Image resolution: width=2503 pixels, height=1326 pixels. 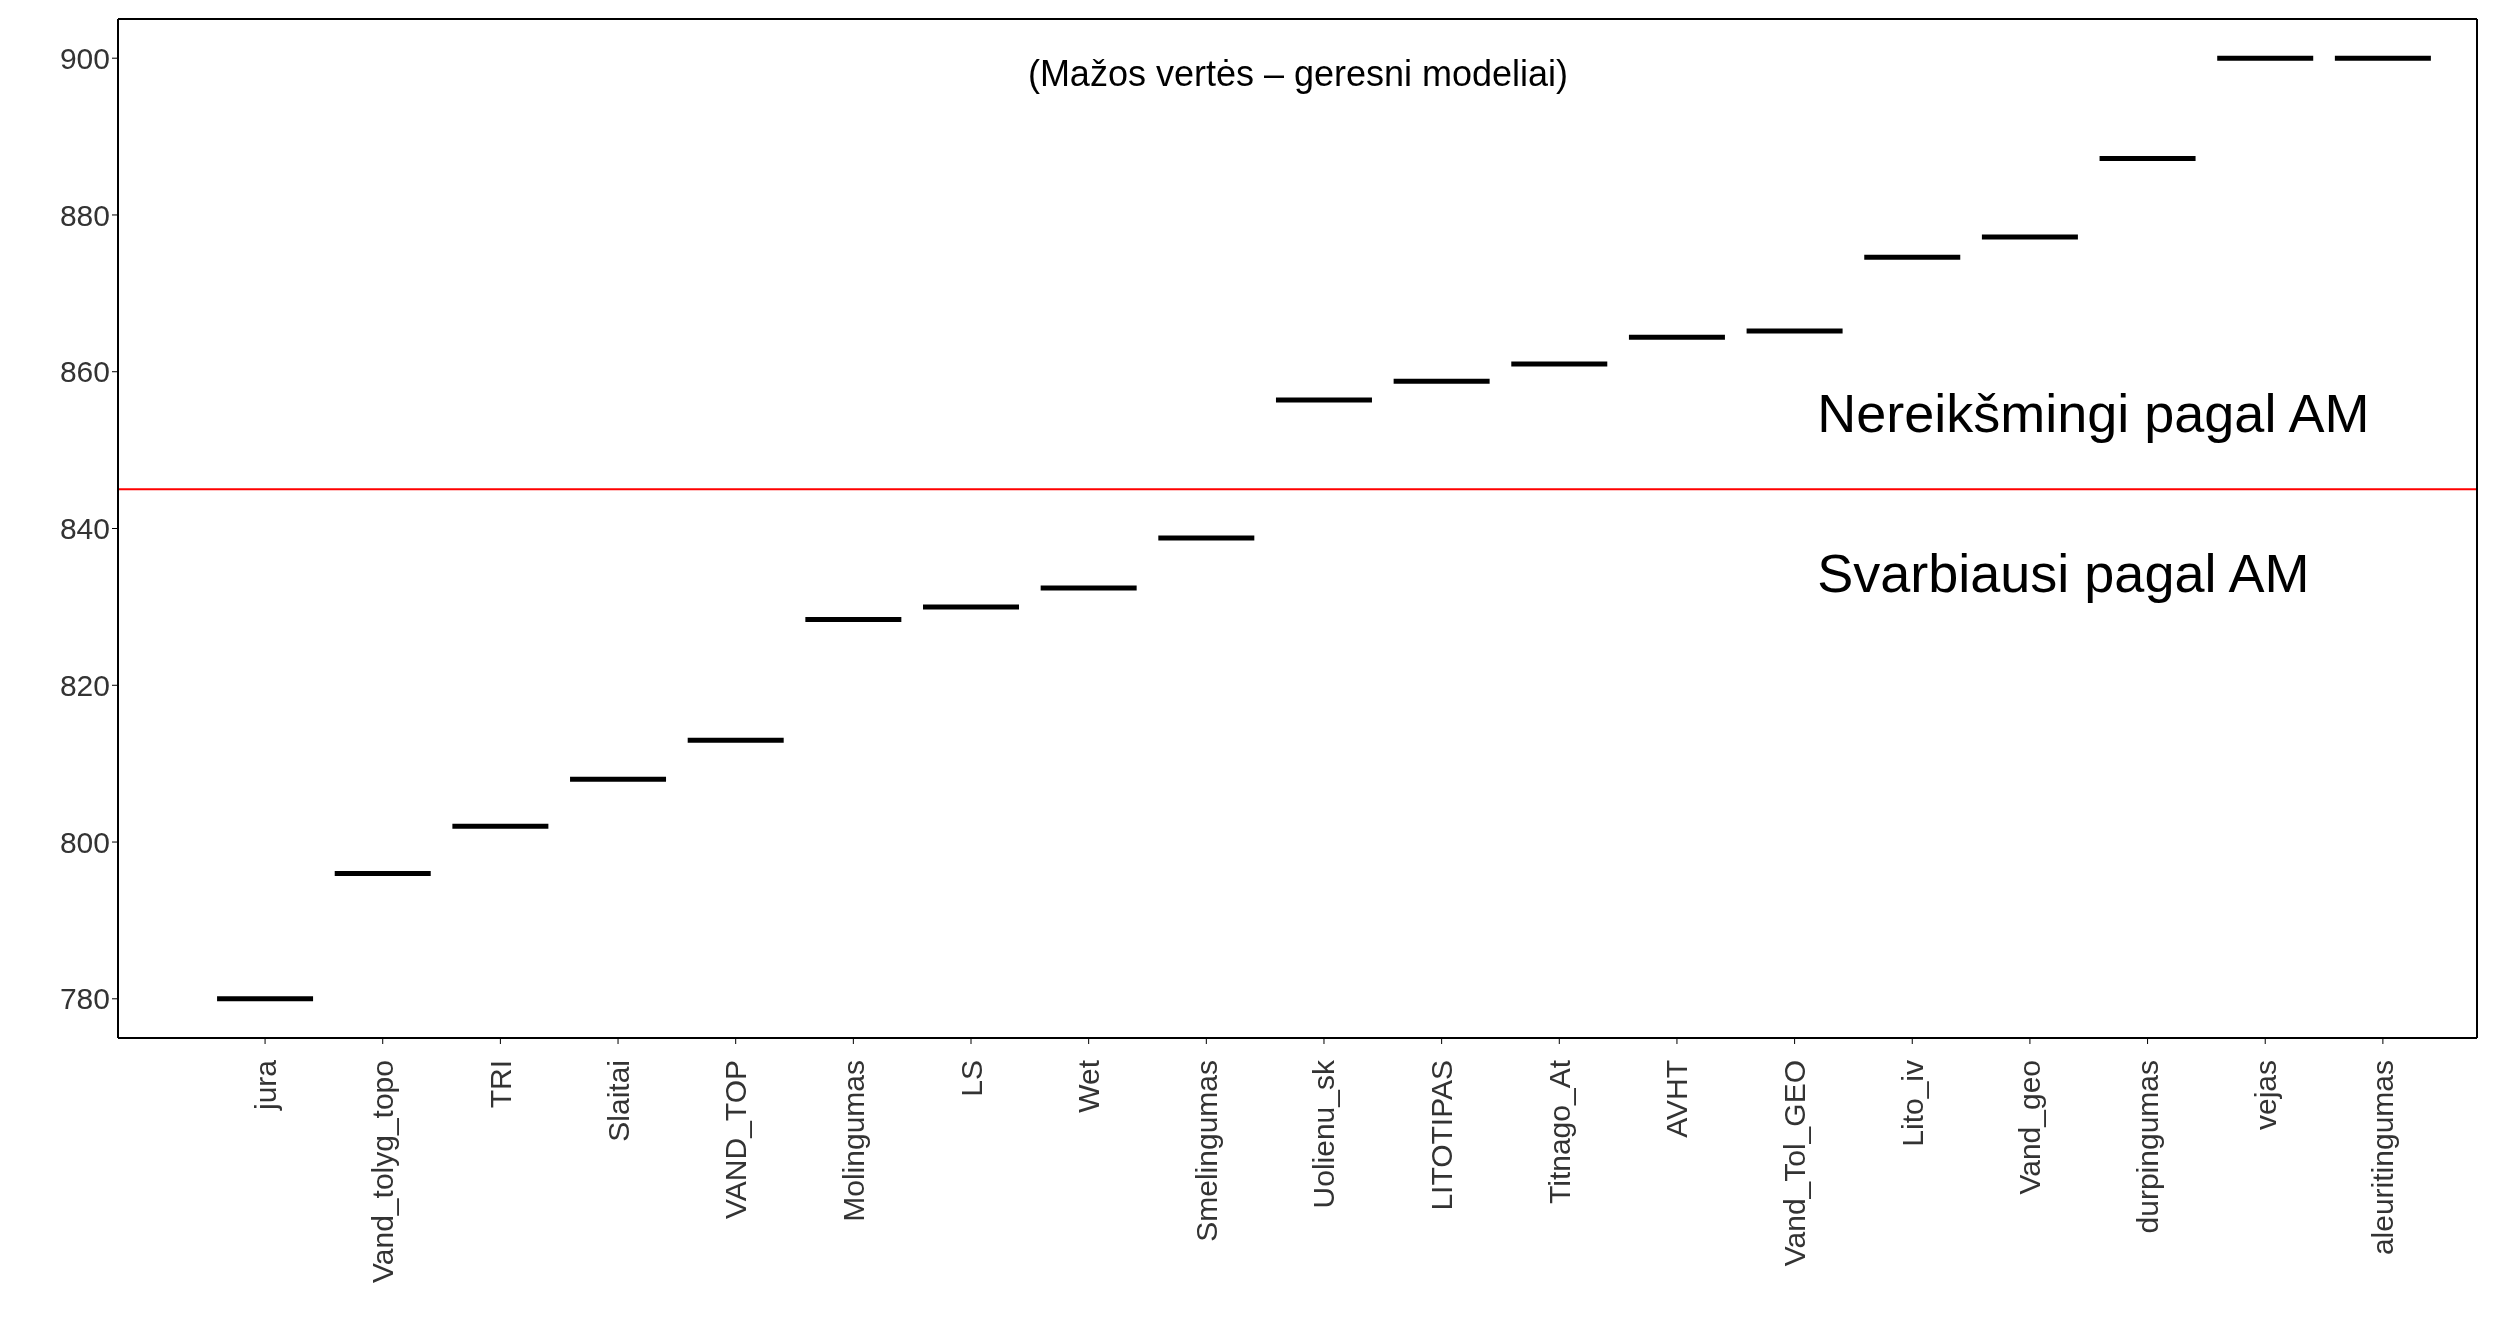 I want to click on y-tick-label: 880, so click(x=84, y=215).